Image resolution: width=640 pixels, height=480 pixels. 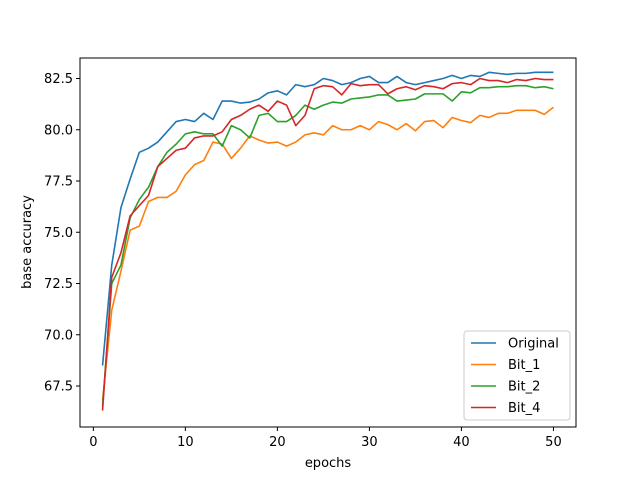 I want to click on x-tick-label: 40, so click(x=461, y=442).